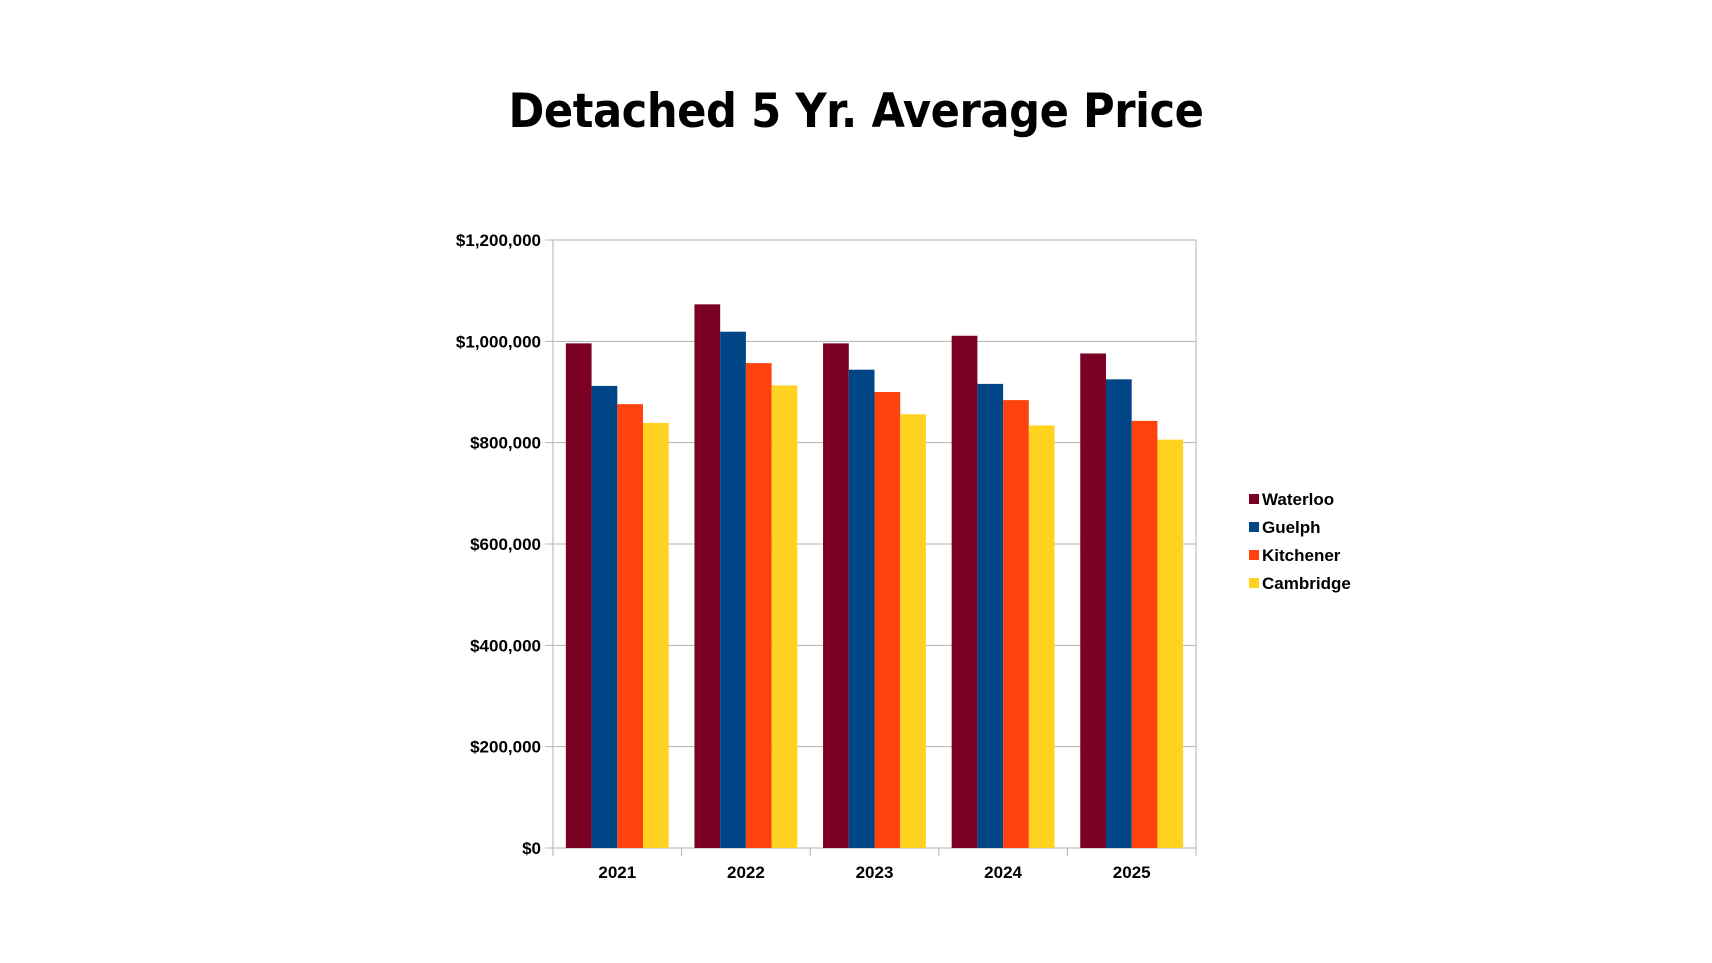 The width and height of the screenshot is (1712, 963). Describe the element at coordinates (707, 576) in the screenshot. I see `bar-waterloo-2022` at that location.